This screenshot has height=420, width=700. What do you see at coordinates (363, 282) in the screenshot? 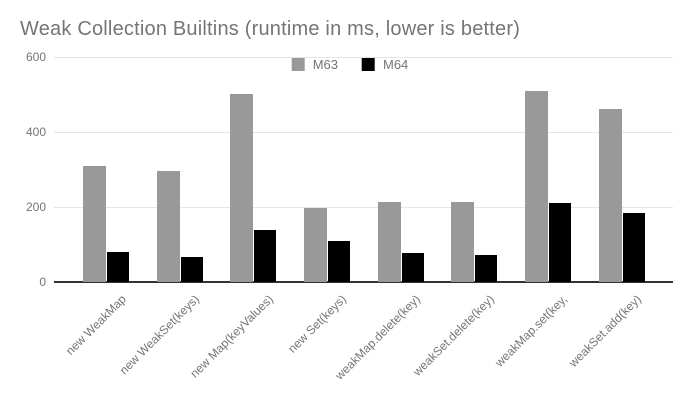
I see `x-axis-baseline` at bounding box center [363, 282].